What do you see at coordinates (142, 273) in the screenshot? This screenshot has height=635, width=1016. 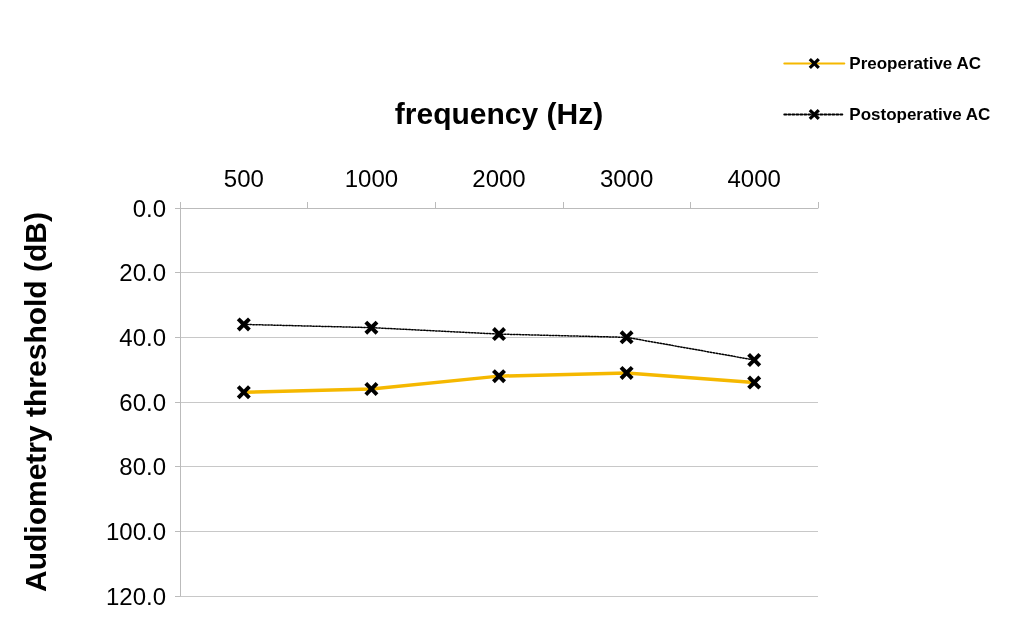 I see `y-tick-label: 20.0` at bounding box center [142, 273].